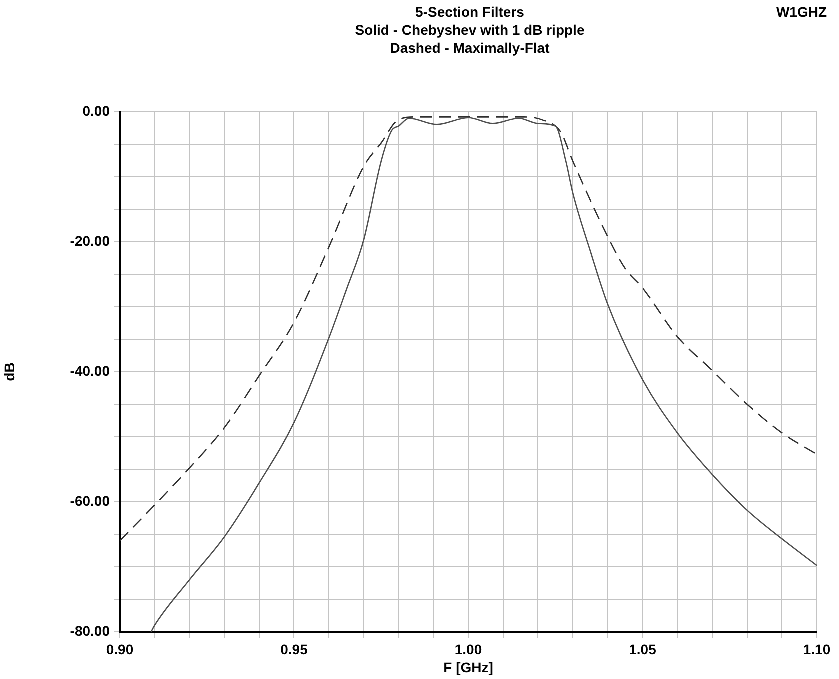 The image size is (839, 679). What do you see at coordinates (120, 649) in the screenshot?
I see `x-tick-label: 0.90` at bounding box center [120, 649].